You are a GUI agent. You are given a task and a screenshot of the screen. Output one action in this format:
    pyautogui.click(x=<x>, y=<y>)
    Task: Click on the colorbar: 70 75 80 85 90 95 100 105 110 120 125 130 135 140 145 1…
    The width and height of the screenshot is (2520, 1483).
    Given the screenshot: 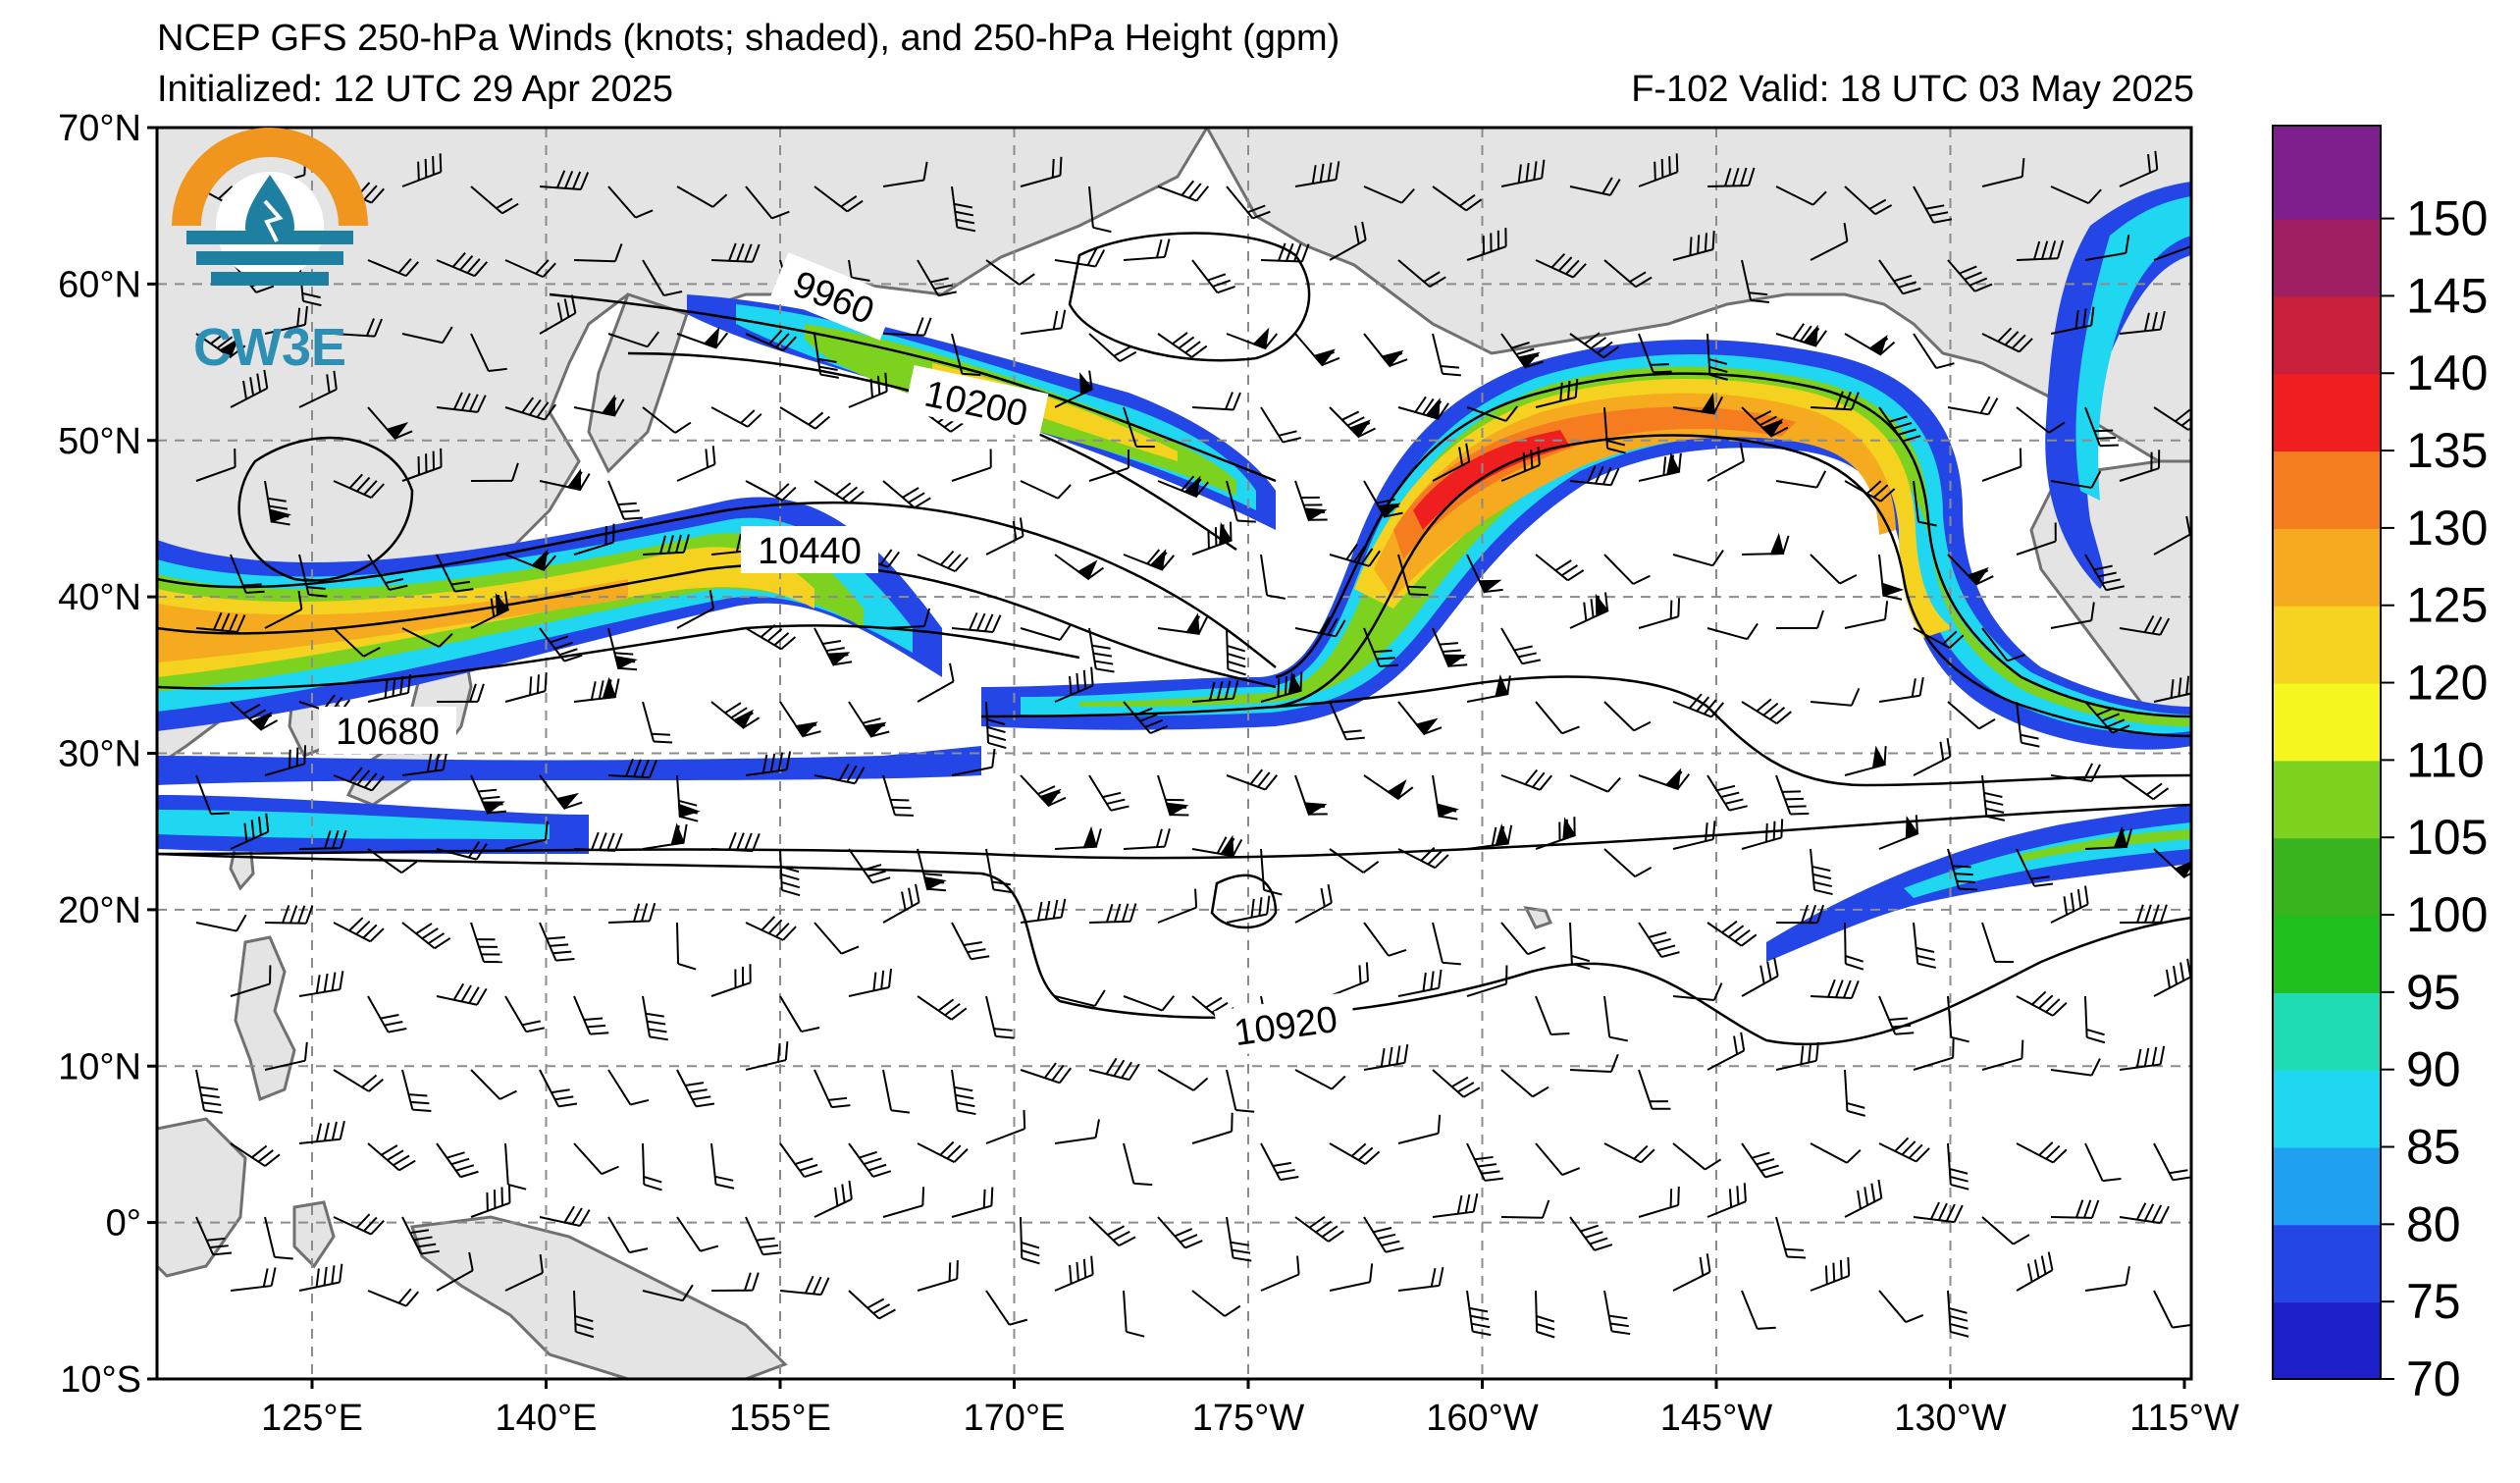 What is the action you would take?
    pyautogui.click(x=2380, y=766)
    